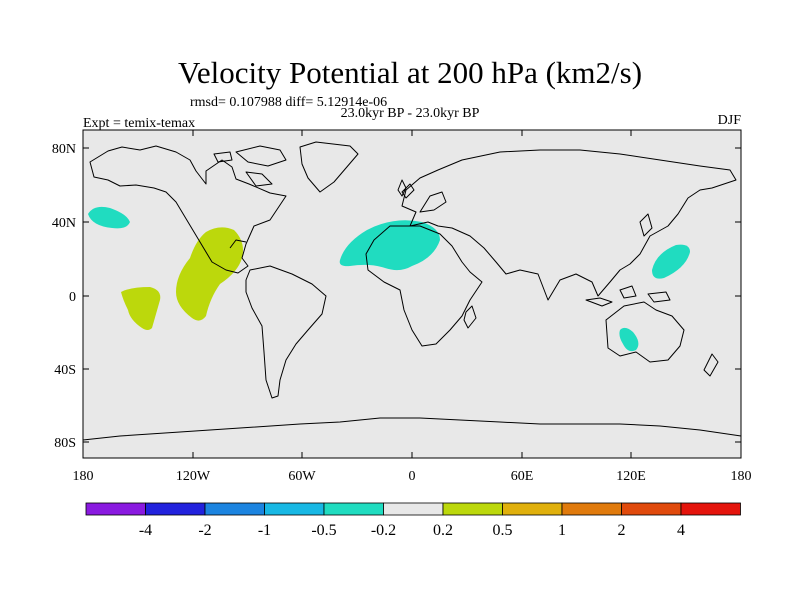  What do you see at coordinates (412, 530) in the screenshot?
I see `colorbar-labels: -4 -2 -1 -0.5 -0.2 0.2 0.5 1 2 4` at bounding box center [412, 530].